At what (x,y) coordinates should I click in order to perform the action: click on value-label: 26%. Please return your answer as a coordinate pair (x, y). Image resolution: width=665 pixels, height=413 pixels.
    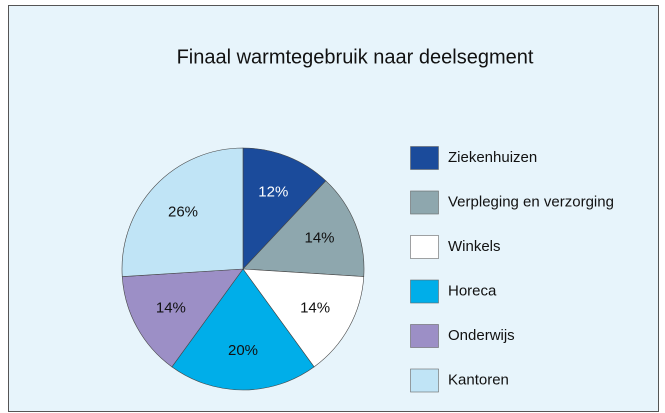
    Looking at the image, I should click on (183, 212).